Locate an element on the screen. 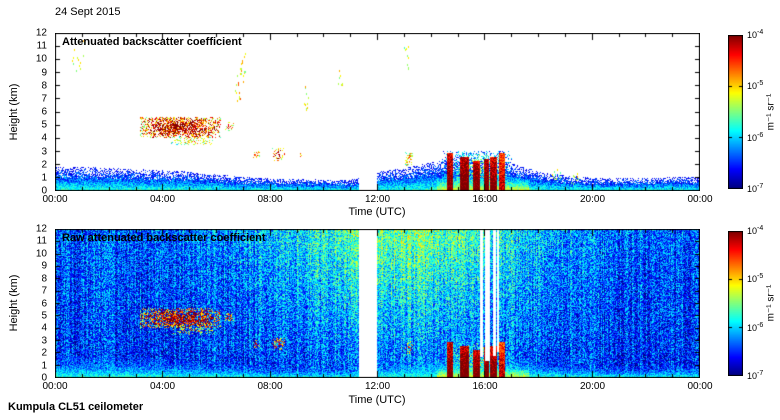 Image resolution: width=780 pixels, height=420 pixels. colorbar-tick-labels-bottom: 10⁻⁴ 10⁻⁵ 10⁻⁶ 10⁻⁷ is located at coordinates (761, 303).